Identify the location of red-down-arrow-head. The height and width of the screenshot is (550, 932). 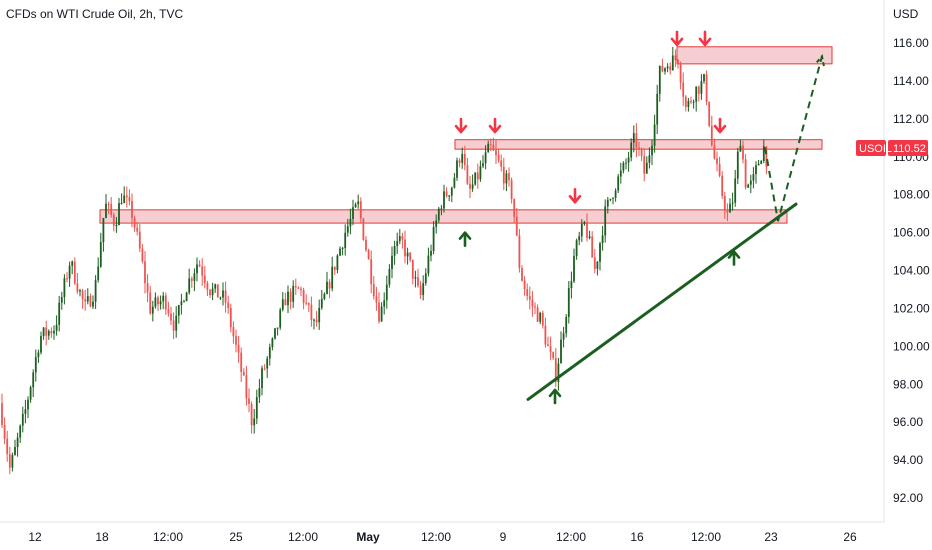
(705, 42).